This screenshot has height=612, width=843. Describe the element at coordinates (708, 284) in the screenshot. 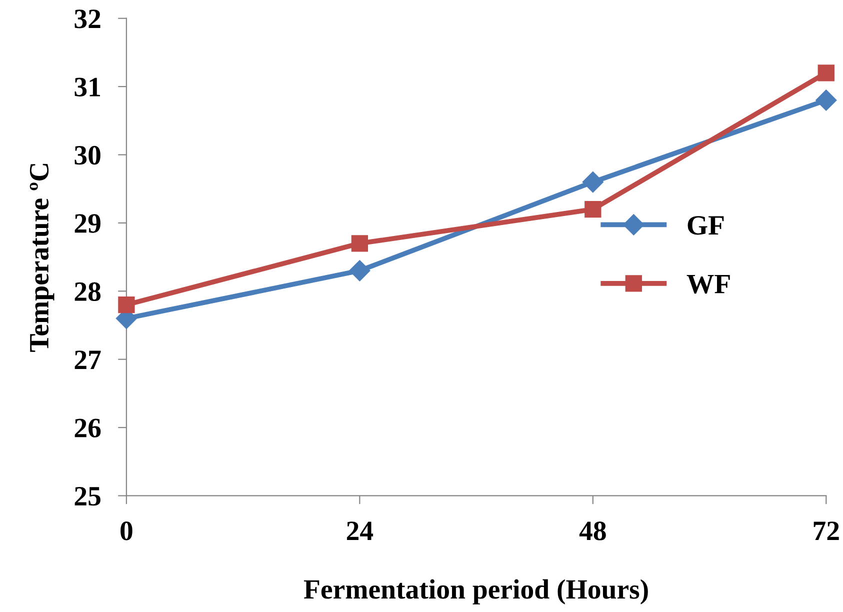

I see `legend-label: WF` at that location.